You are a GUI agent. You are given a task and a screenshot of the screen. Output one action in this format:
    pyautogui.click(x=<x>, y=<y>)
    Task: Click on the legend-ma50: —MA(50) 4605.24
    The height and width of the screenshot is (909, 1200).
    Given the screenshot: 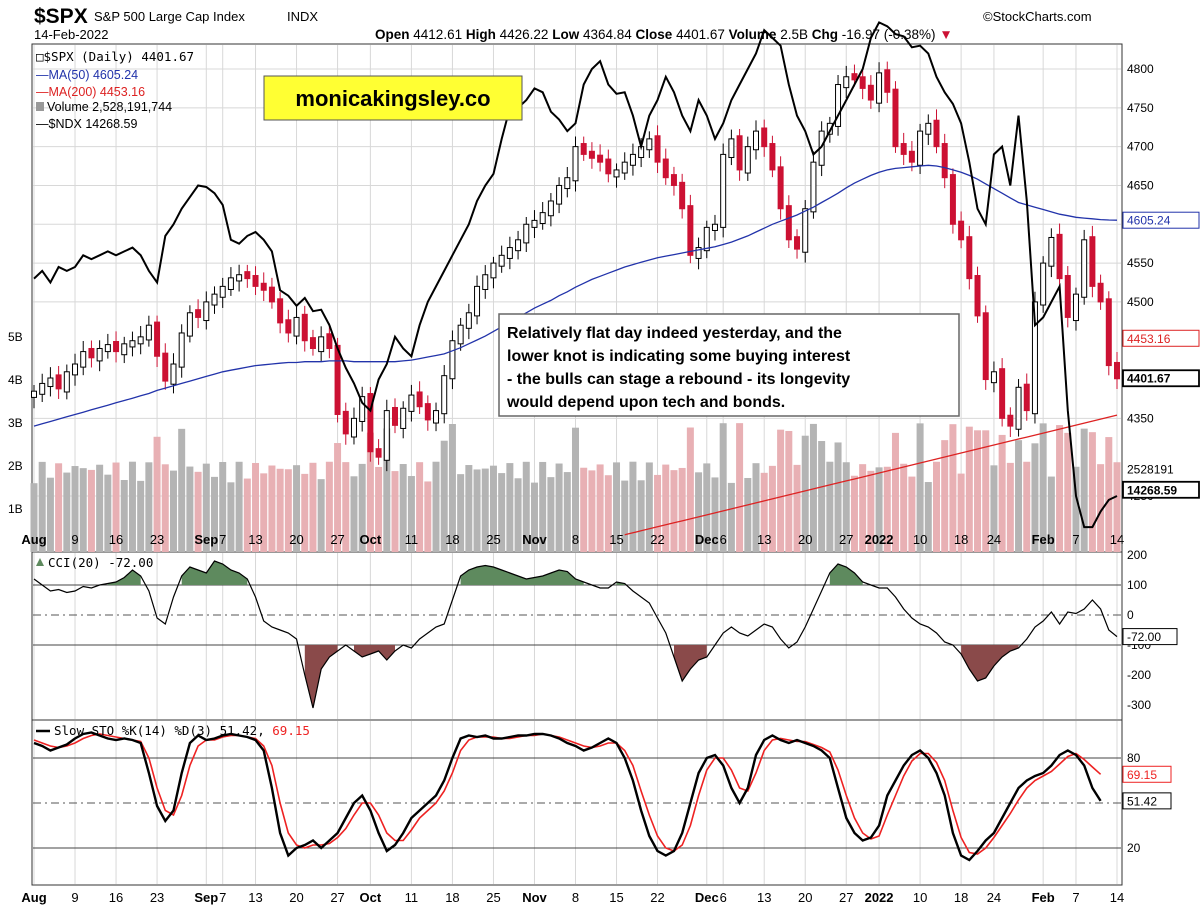 What is the action you would take?
    pyautogui.click(x=87, y=75)
    